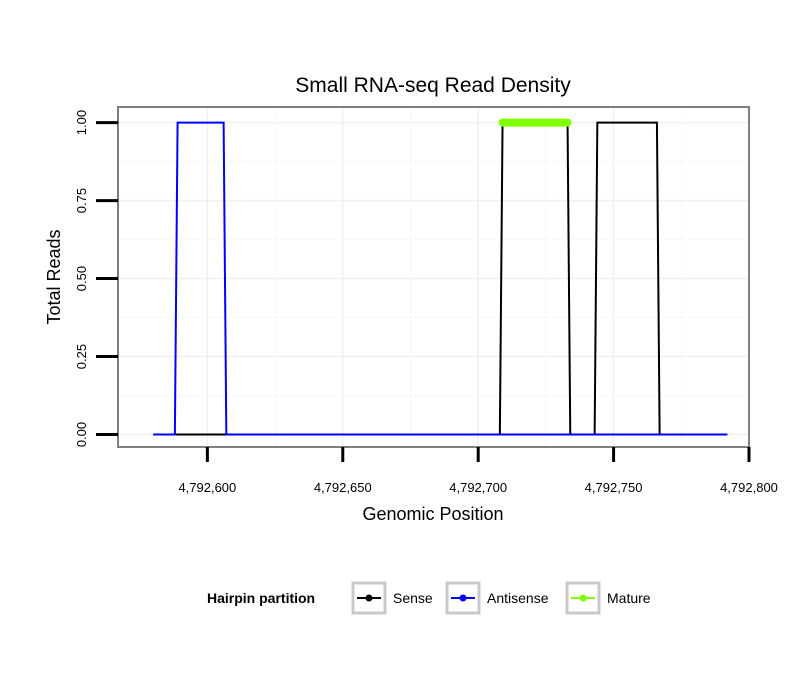 The width and height of the screenshot is (810, 690). I want to click on legend: Hairpin partition Sense Antisense Mature, so click(429, 598).